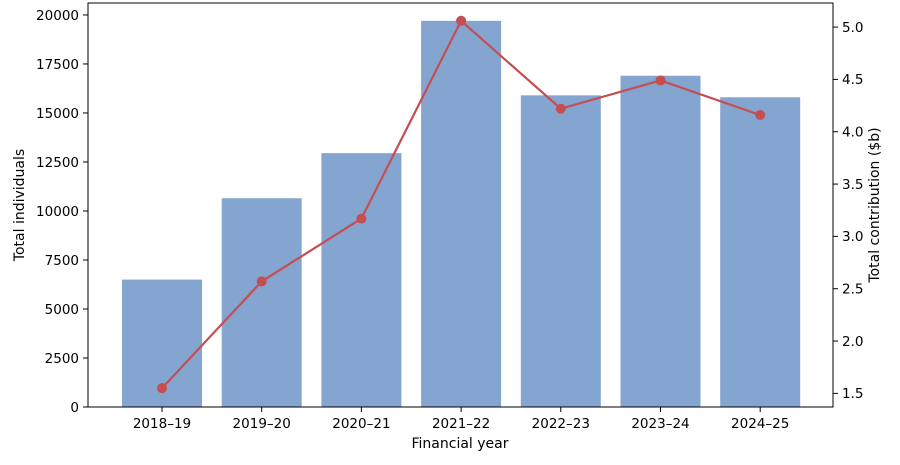  Describe the element at coordinates (62, 359) in the screenshot. I see `y-left-tick-label: 2500` at that location.